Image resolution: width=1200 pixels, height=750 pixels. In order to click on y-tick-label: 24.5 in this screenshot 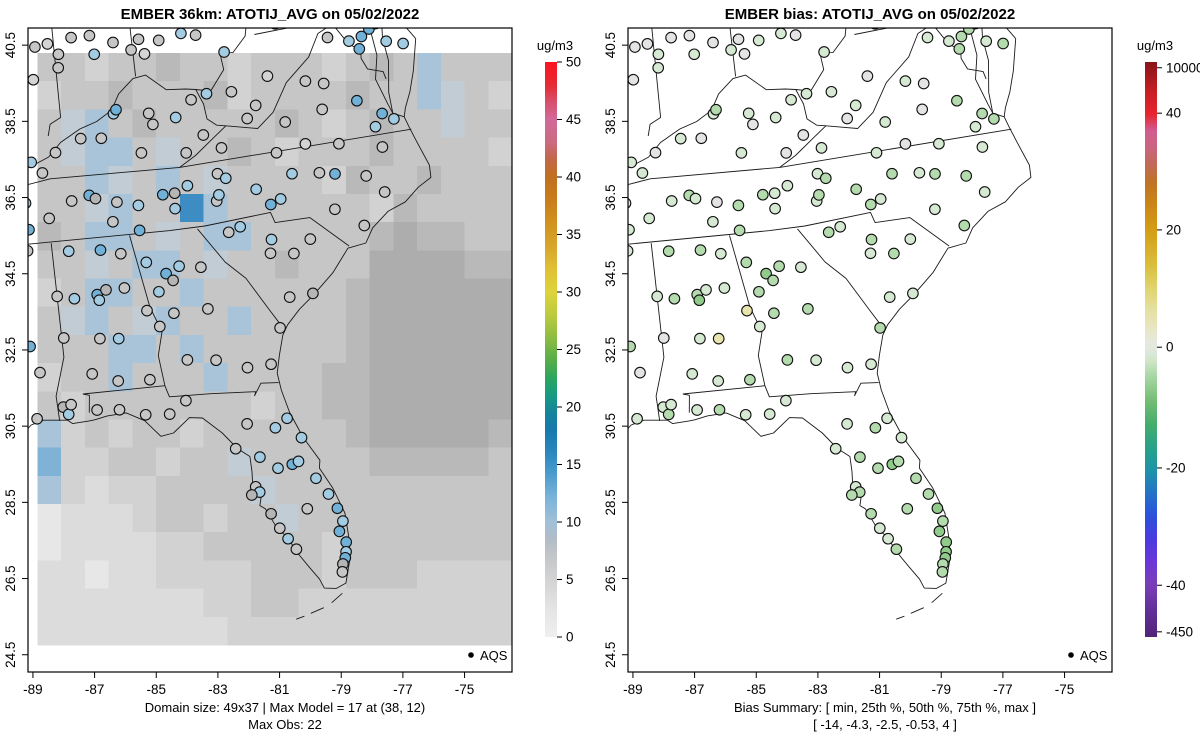, I will do `click(610, 655)`.